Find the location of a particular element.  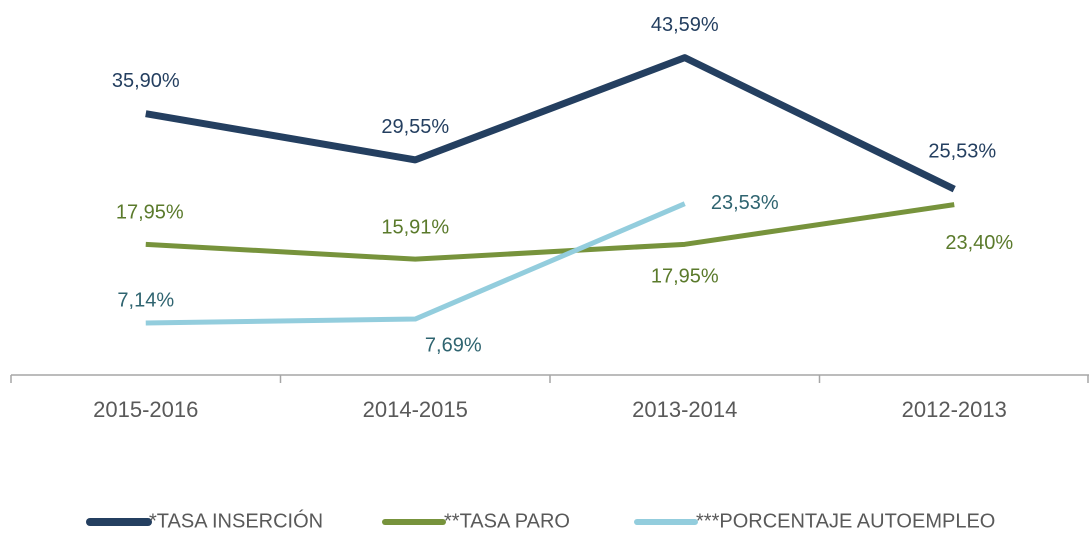

legend-label: *TASA INSERCIÓN is located at coordinates (236, 520).